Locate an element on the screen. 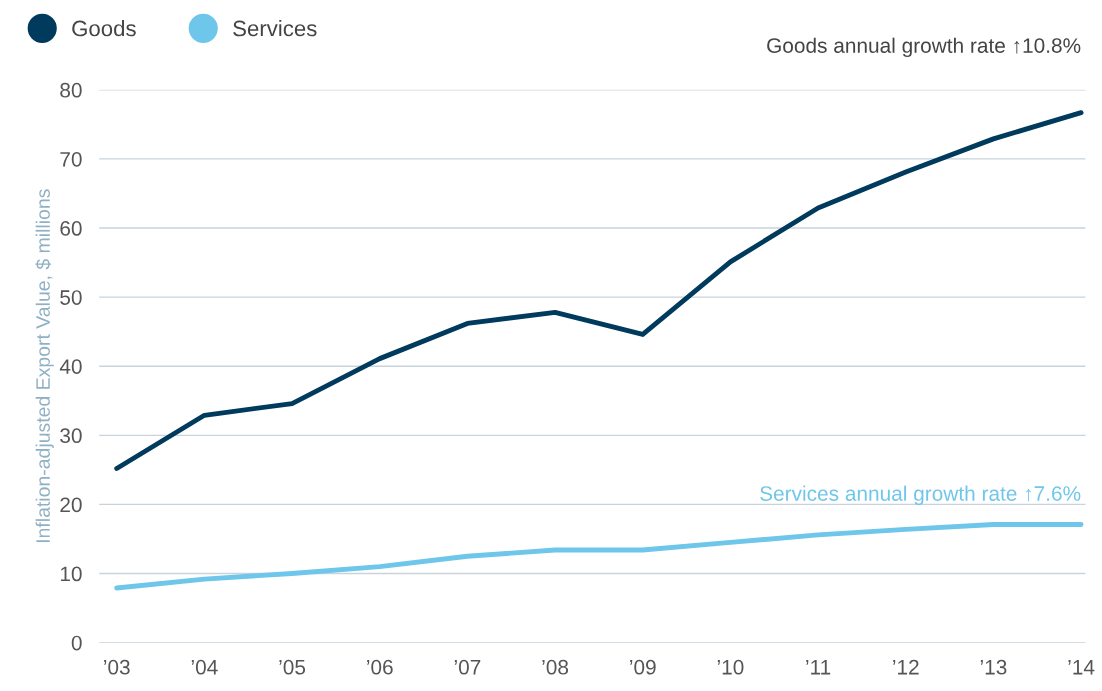 This screenshot has width=1102, height=691. y-tick-label: 70 is located at coordinates (71, 159).